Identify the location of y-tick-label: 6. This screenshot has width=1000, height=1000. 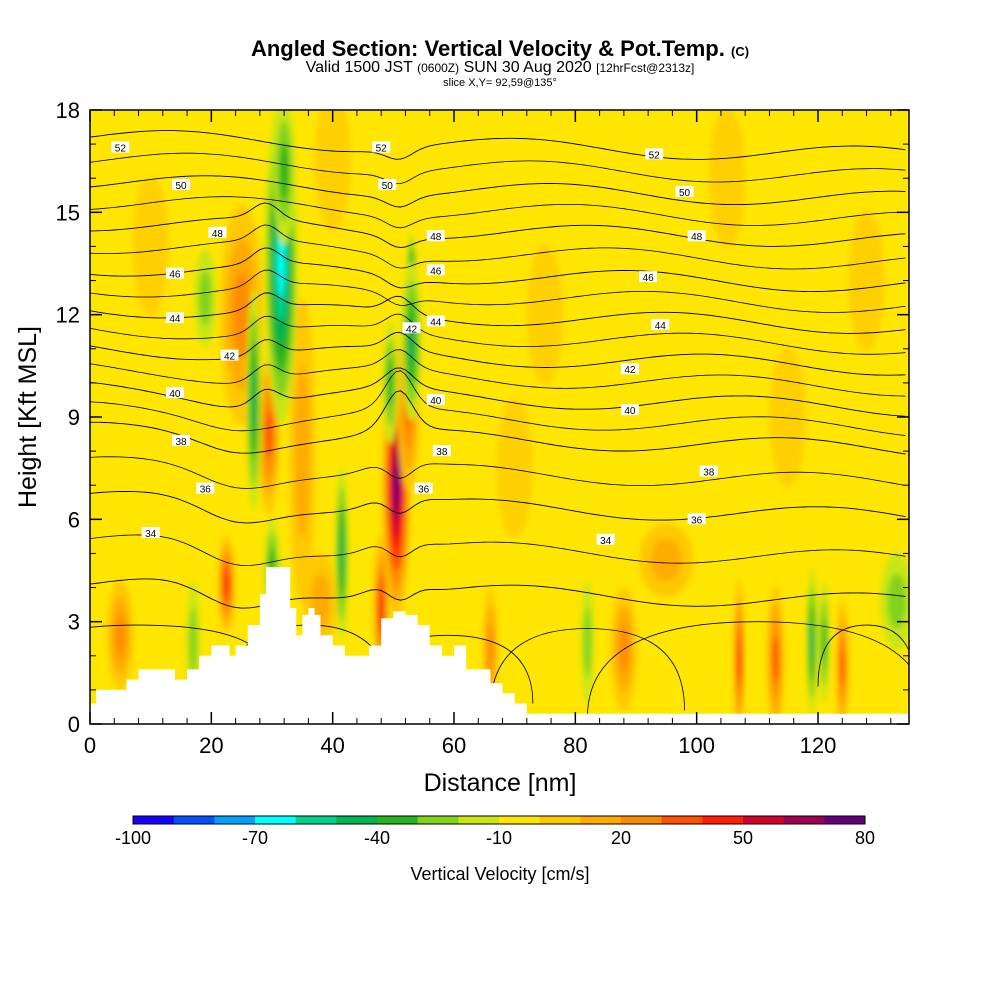
(74, 519).